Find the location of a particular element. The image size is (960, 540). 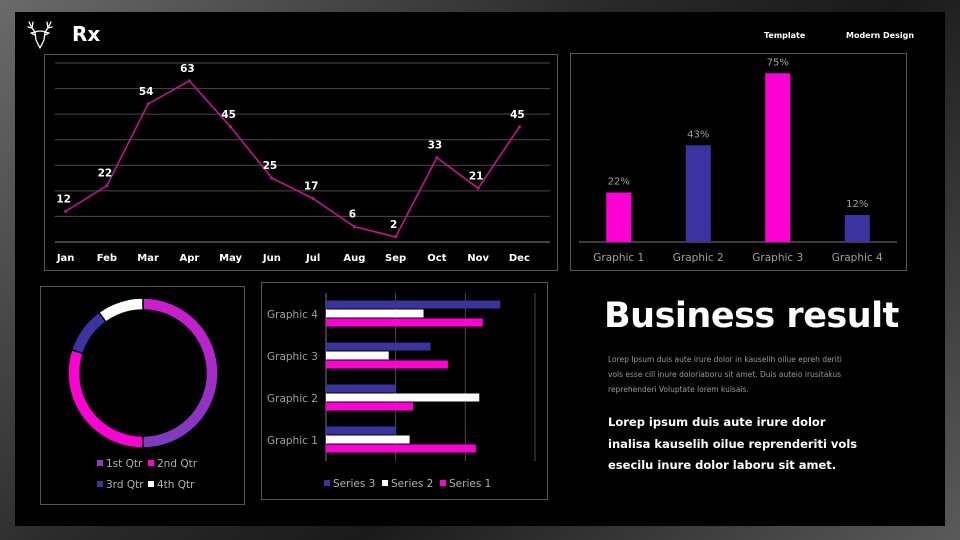

data-label: 54 is located at coordinates (146, 92).